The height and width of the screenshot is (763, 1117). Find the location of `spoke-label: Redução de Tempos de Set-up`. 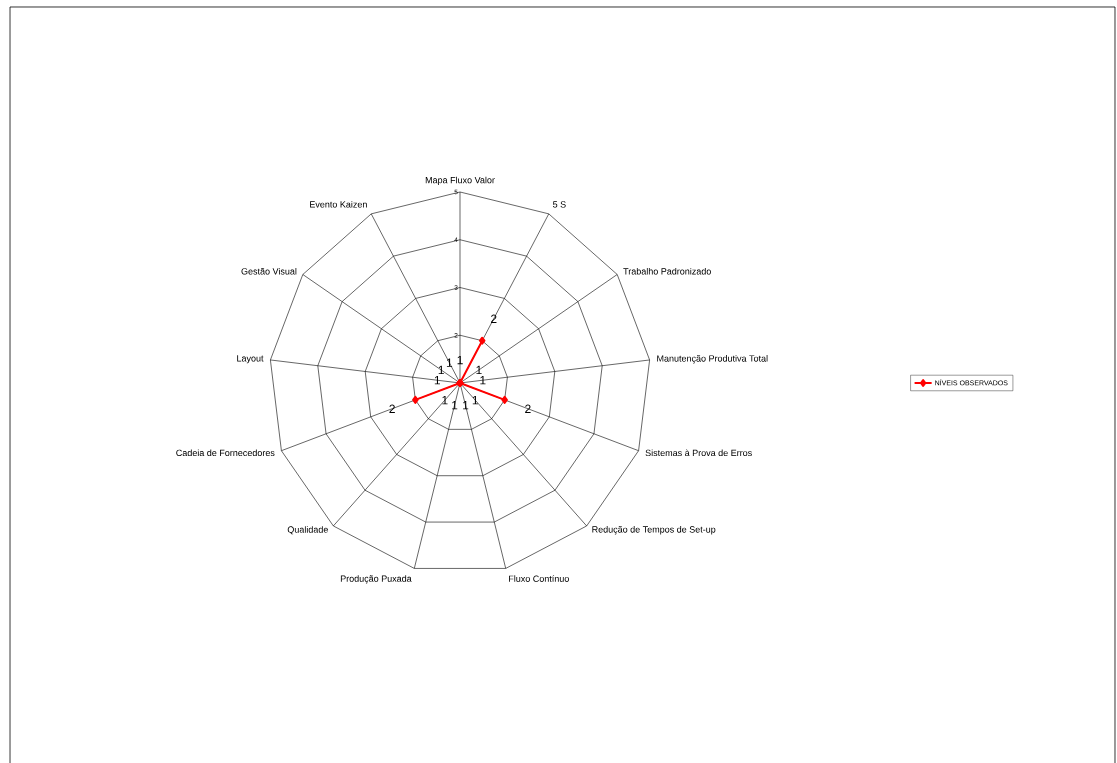

spoke-label: Redução de Tempos de Set-up is located at coordinates (654, 530).